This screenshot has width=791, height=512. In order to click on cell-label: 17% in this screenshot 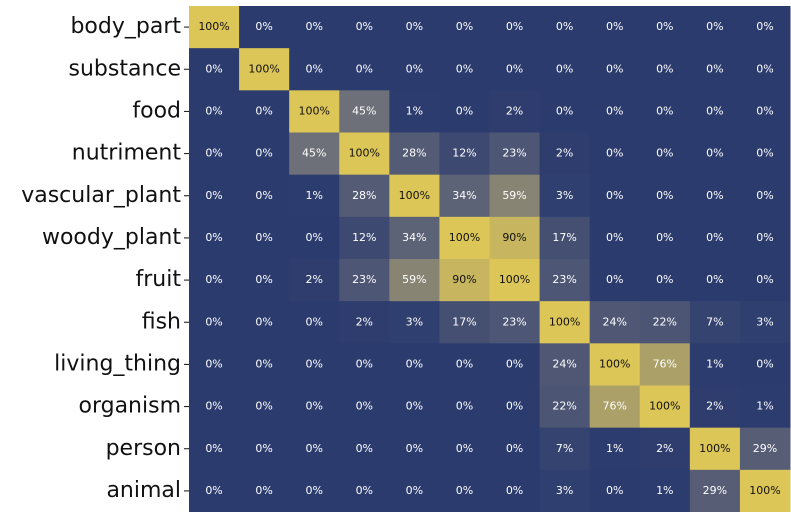, I will do `click(464, 321)`.